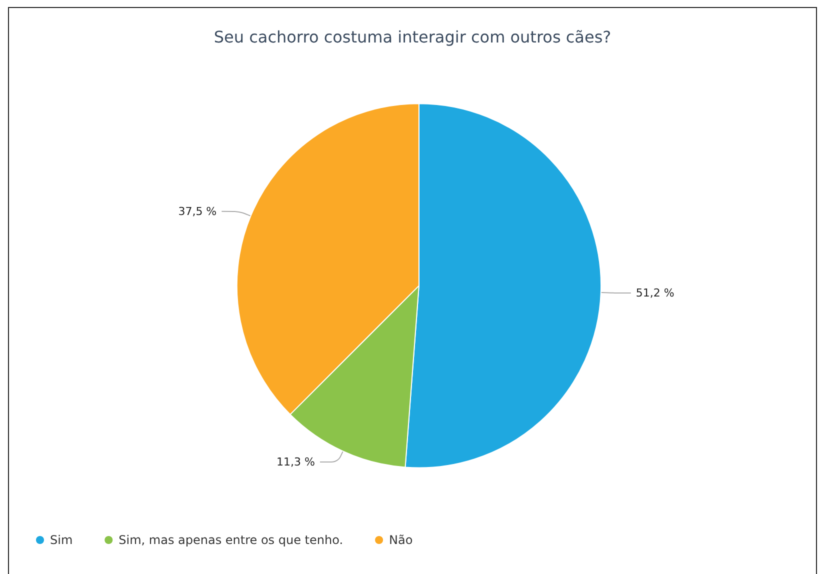 Image resolution: width=820 pixels, height=574 pixels. I want to click on data-label: 37,5 %, so click(197, 211).